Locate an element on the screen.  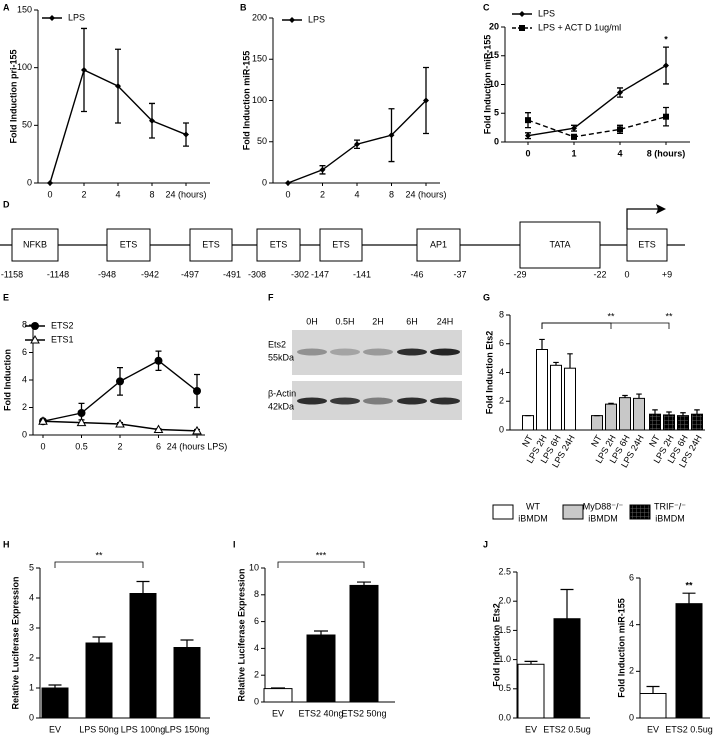
panel-letter: H is located at coordinates (6, 544).